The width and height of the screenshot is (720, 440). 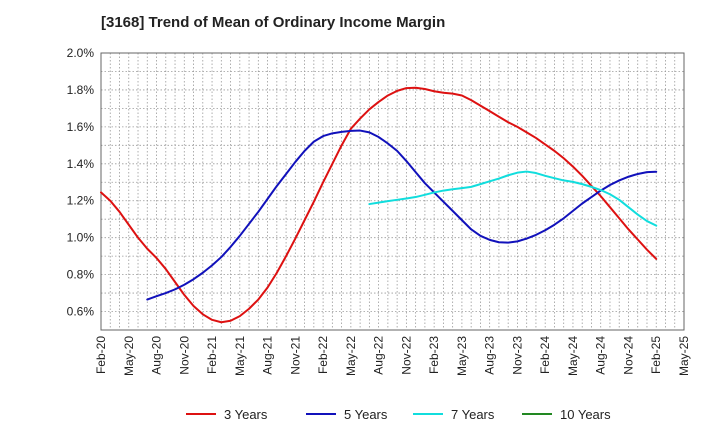 I want to click on x-tick-label: Feb-24, so click(x=545, y=355).